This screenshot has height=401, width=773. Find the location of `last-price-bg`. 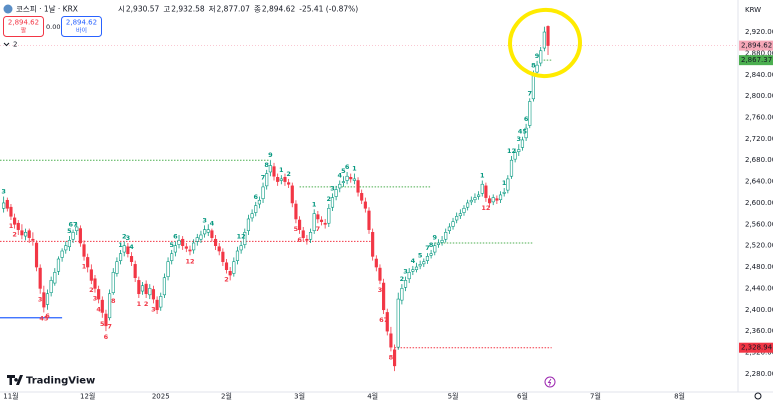

last-price-bg is located at coordinates (756, 45).